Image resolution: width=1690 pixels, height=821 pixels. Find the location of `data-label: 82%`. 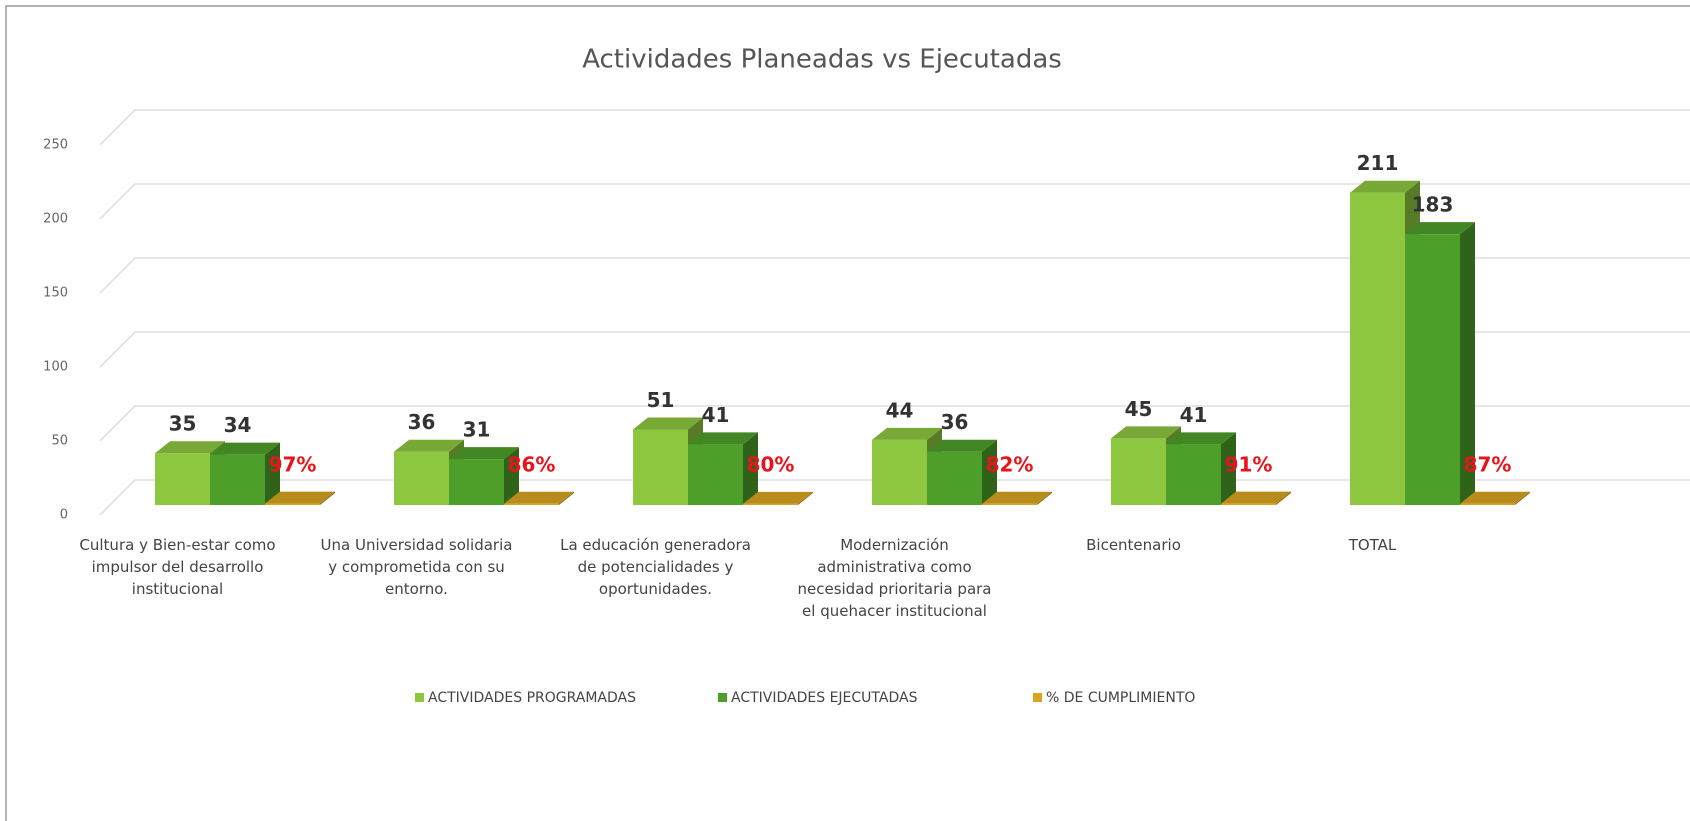

data-label: 82% is located at coordinates (1010, 465).